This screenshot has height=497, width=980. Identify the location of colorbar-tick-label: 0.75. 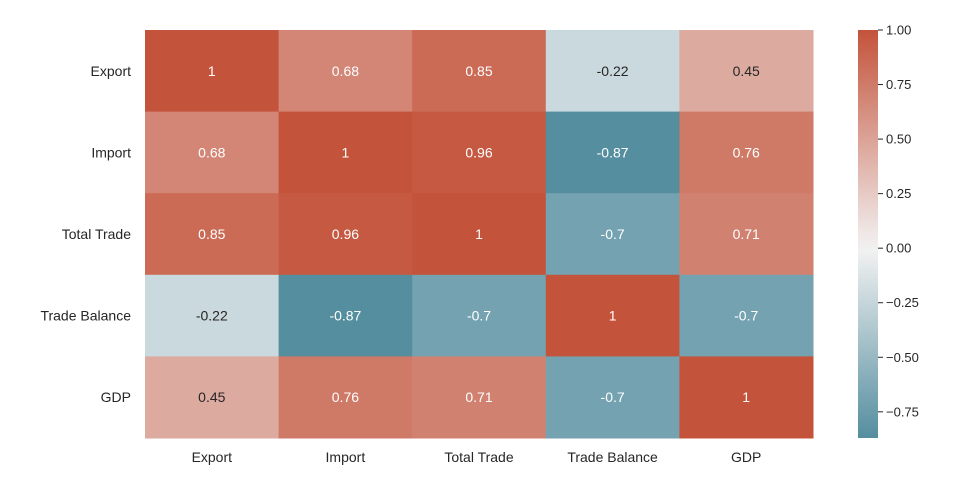
(898, 84).